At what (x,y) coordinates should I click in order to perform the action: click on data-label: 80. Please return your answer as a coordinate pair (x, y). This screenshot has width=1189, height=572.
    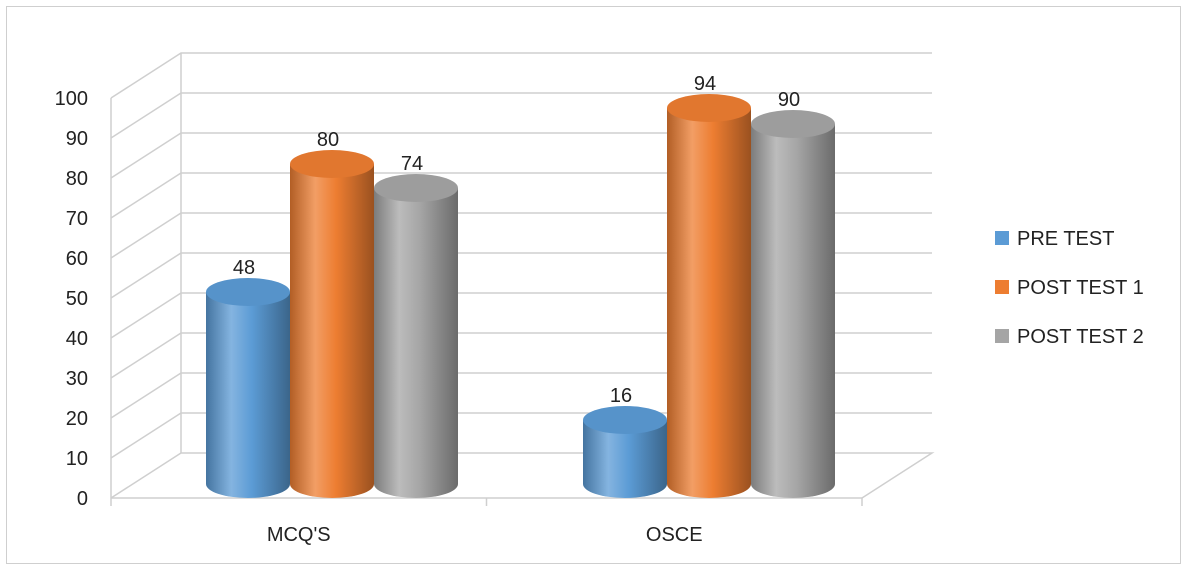
    Looking at the image, I should click on (328, 140).